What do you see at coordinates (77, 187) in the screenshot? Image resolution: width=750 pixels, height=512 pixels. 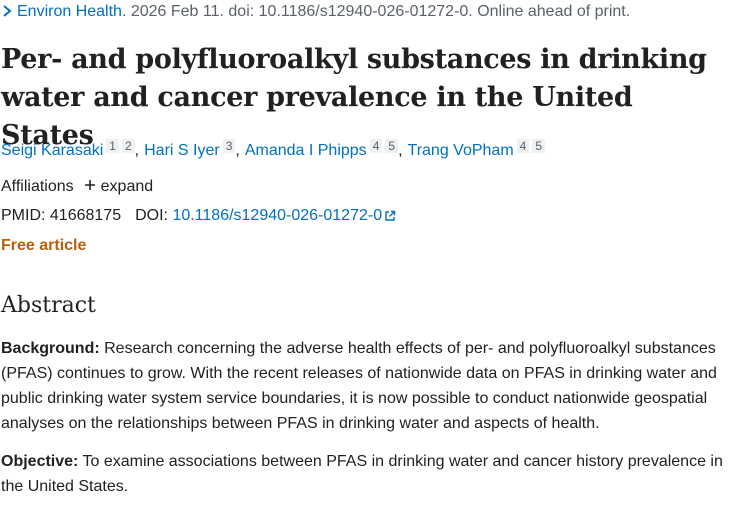 I see `affiliations-row: Affiliations expand` at bounding box center [77, 187].